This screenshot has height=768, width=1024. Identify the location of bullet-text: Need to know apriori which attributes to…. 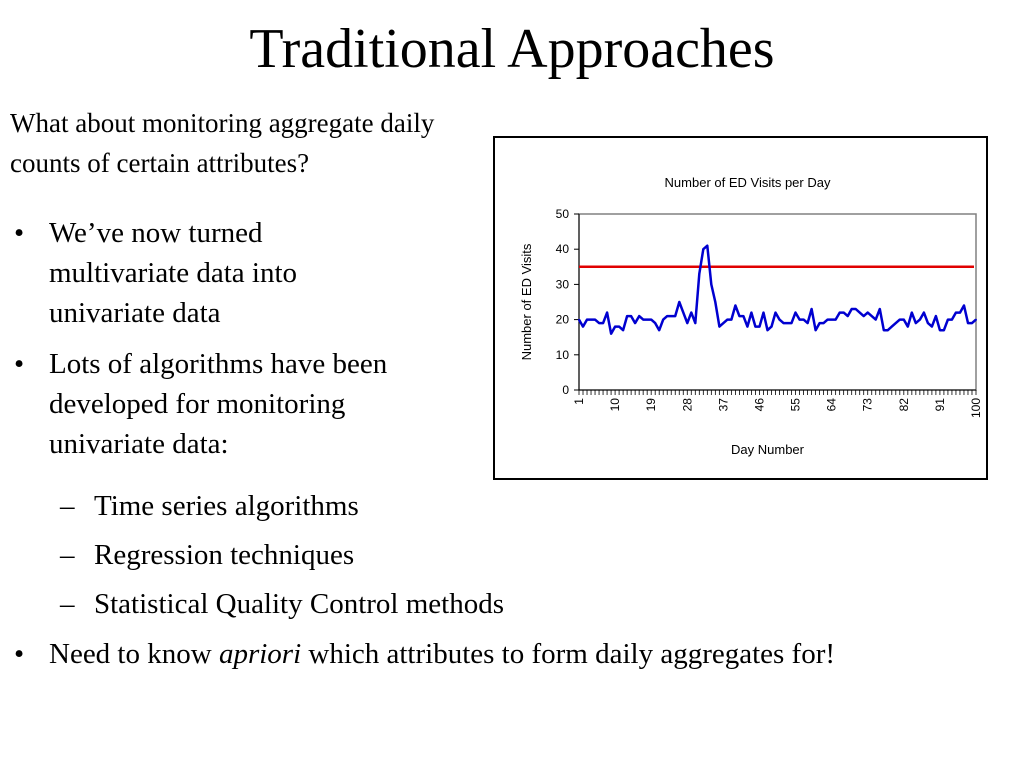
(442, 654).